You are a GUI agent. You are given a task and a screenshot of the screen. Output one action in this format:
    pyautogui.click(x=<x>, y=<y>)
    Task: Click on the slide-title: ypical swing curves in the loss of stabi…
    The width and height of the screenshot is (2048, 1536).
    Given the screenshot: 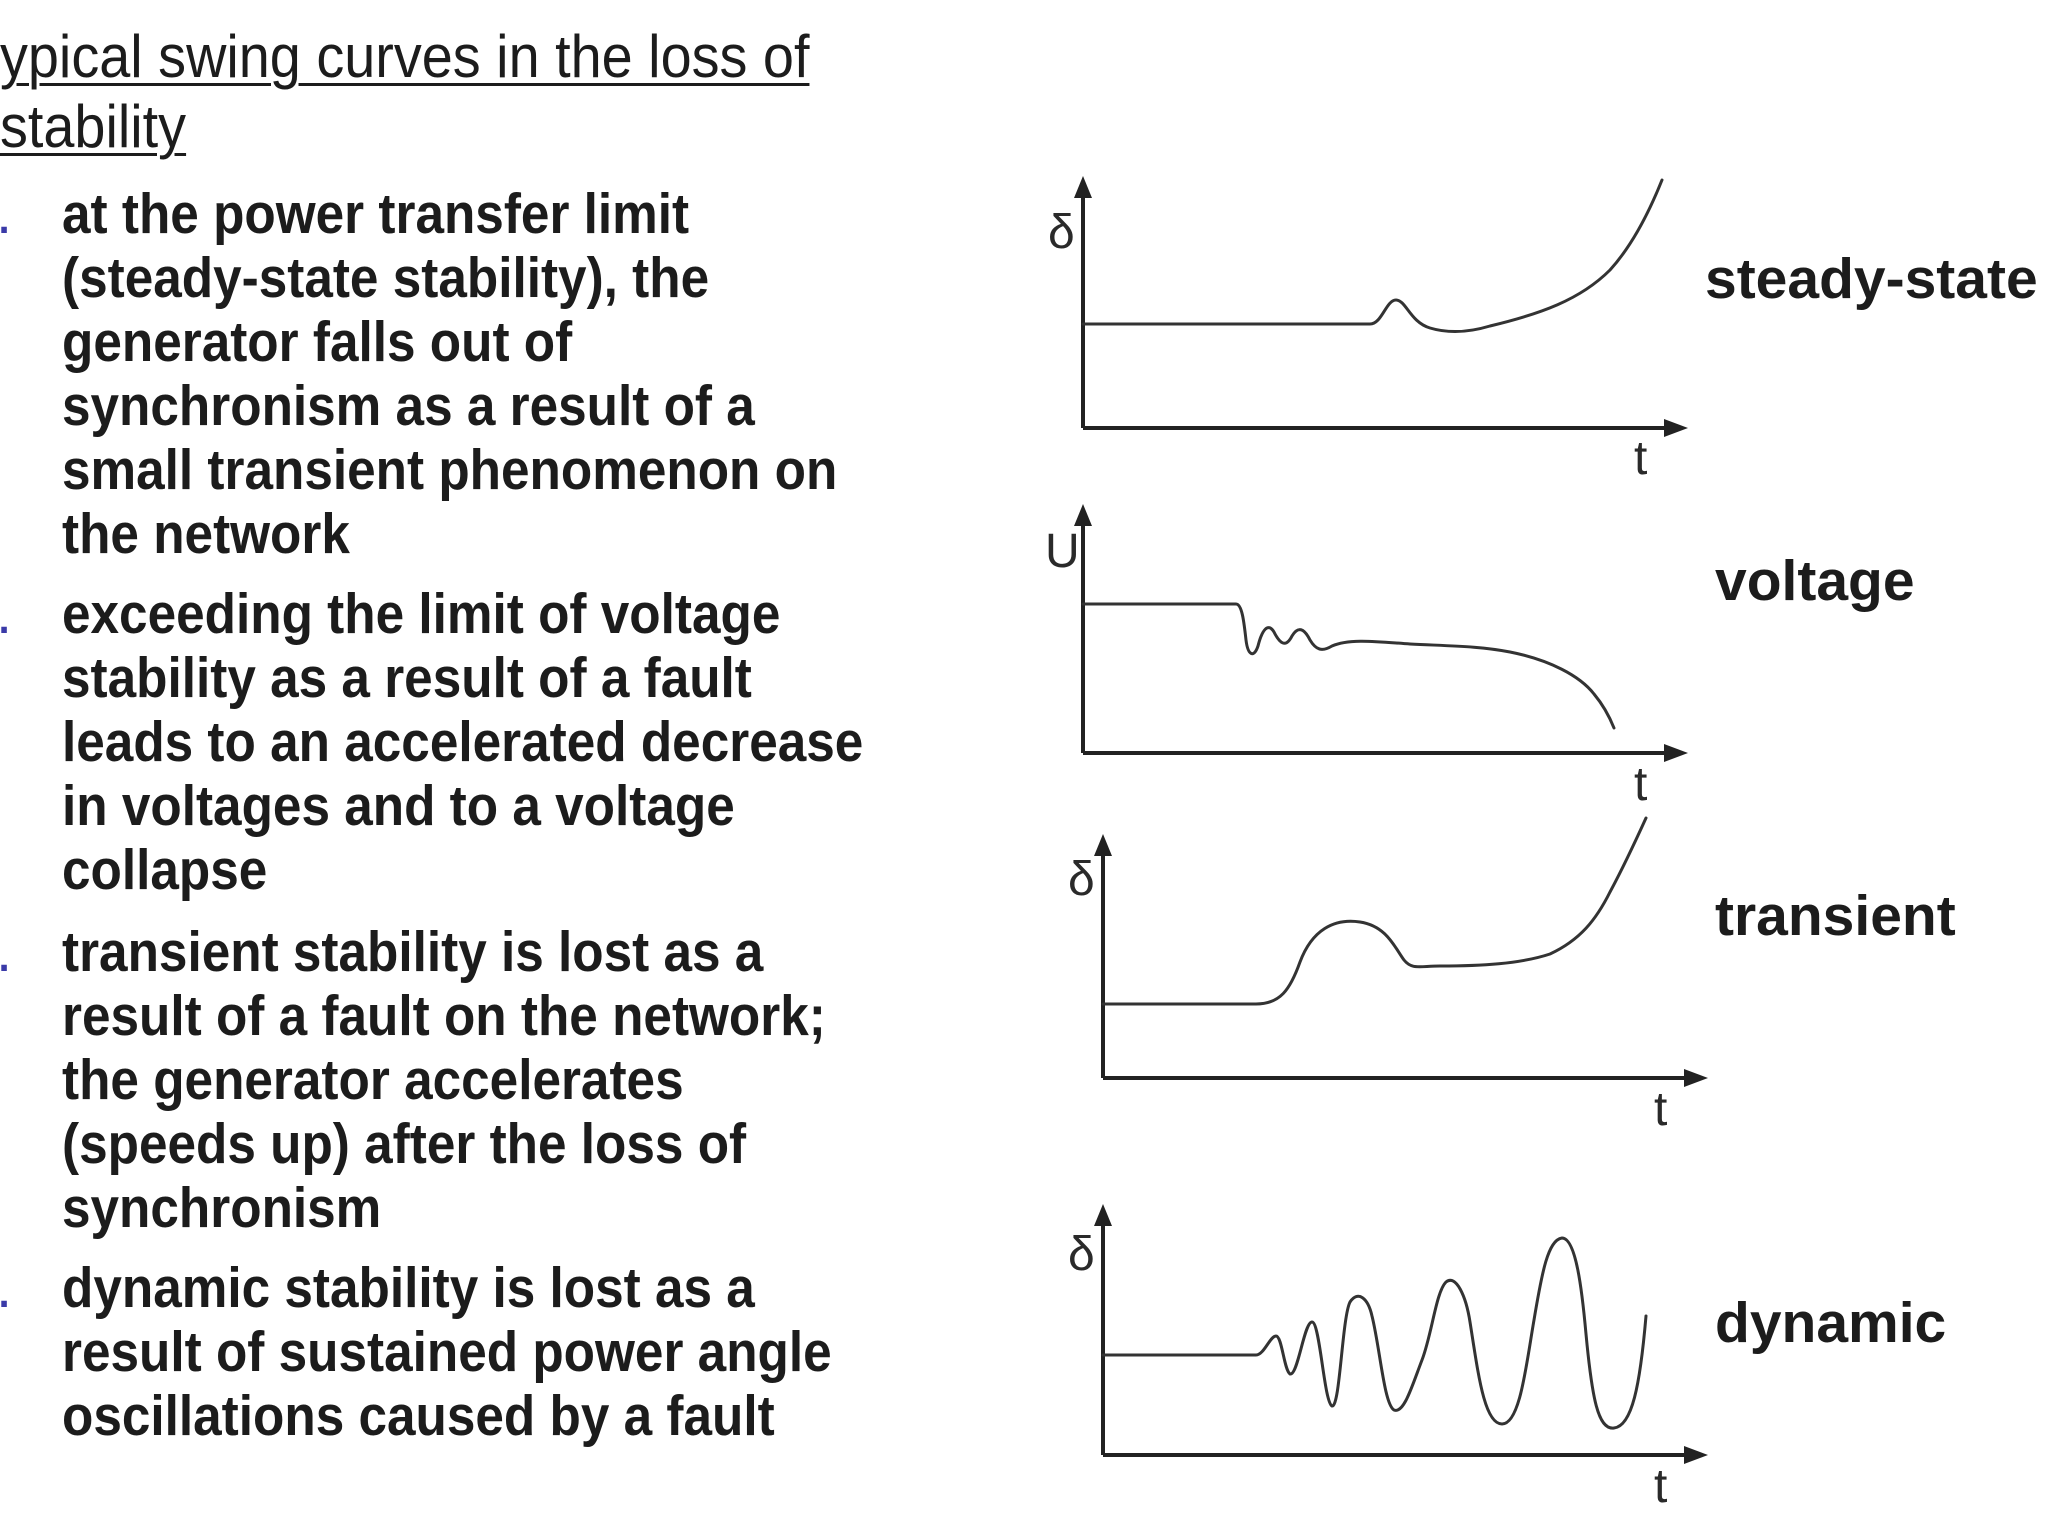 What is the action you would take?
    pyautogui.click(x=405, y=91)
    